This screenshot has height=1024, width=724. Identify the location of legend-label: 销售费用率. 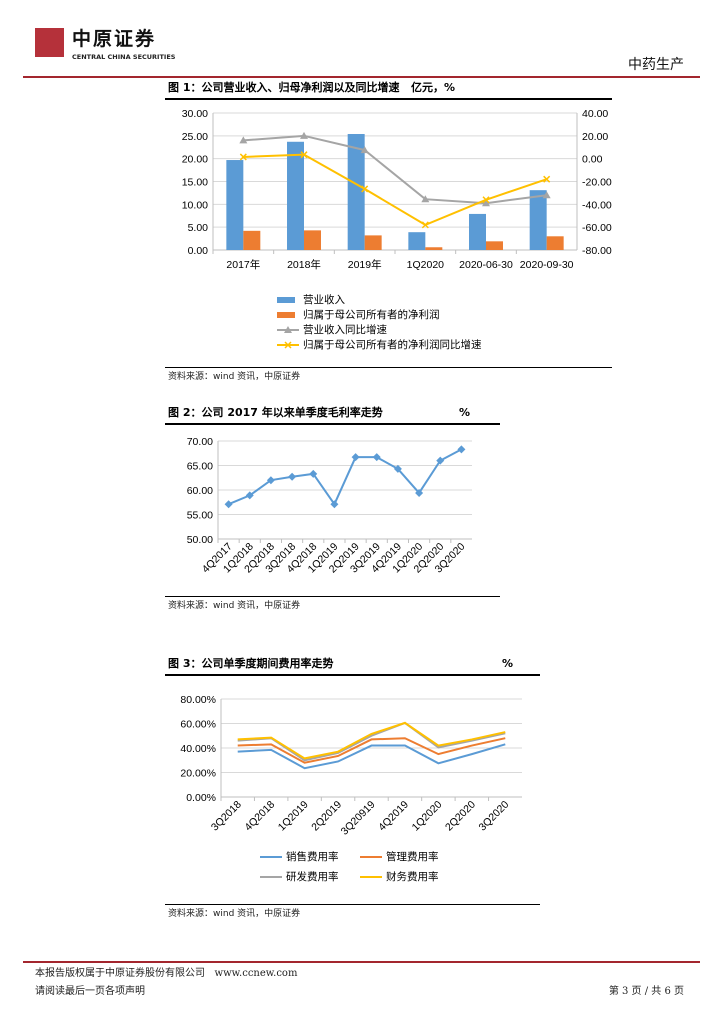
(312, 856).